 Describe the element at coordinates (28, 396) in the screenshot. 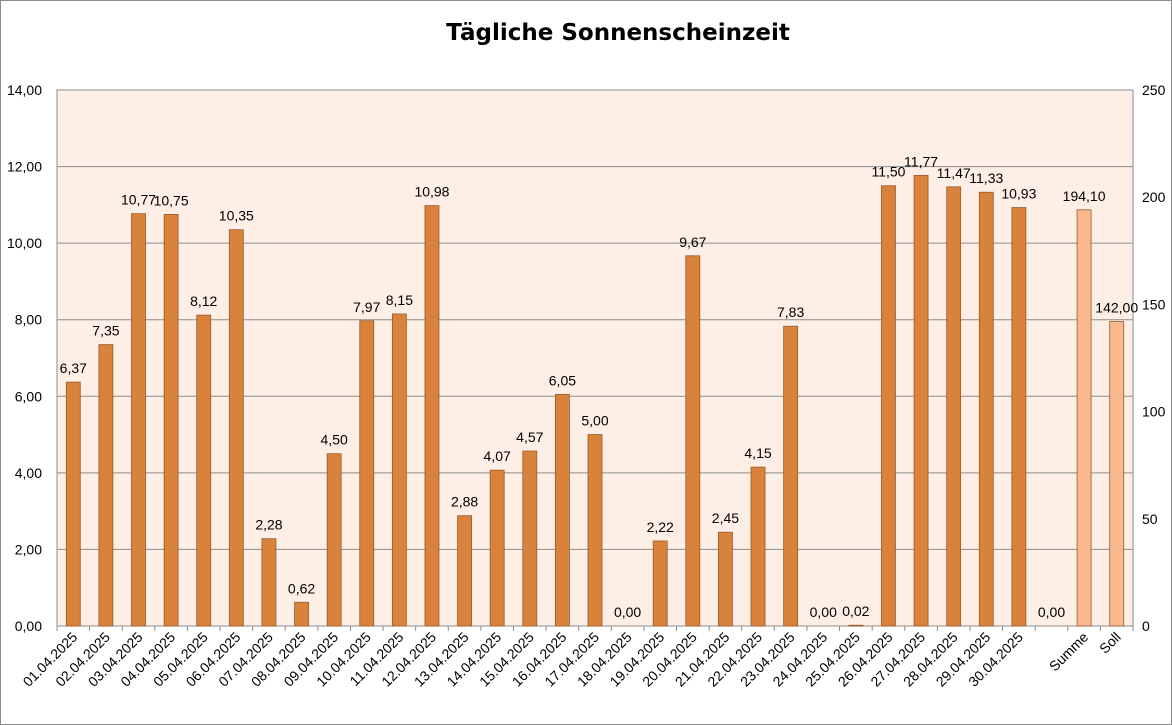

I see `y-tick-label: 6,00` at that location.